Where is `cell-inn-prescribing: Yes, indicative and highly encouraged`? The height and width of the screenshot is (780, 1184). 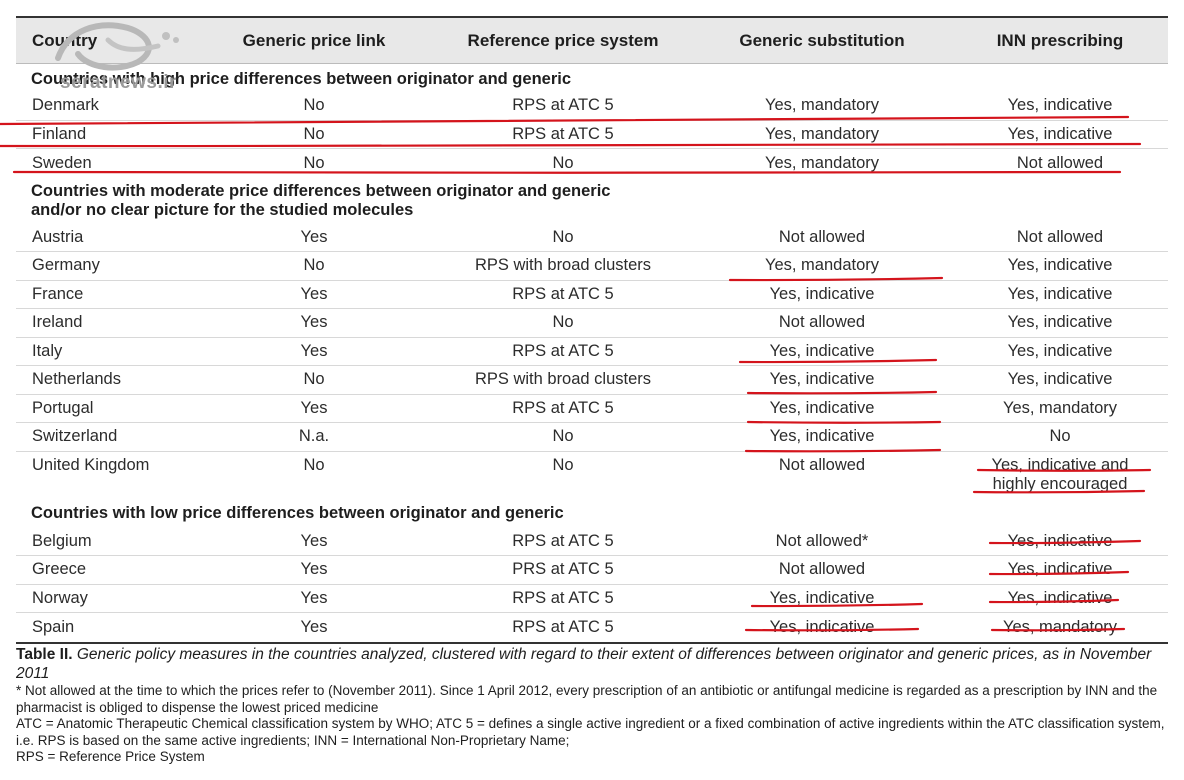
cell-inn-prescribing: Yes, indicative and highly encouraged is located at coordinates (1060, 475).